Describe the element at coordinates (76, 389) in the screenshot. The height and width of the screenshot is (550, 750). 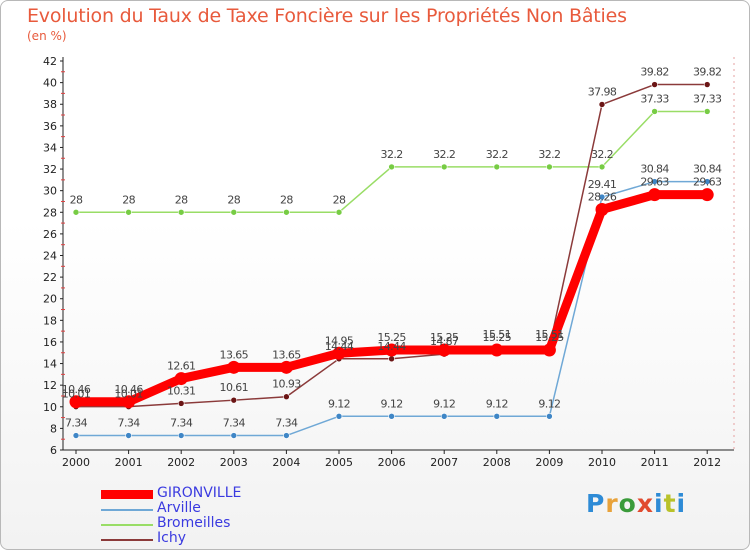
I see `data-label-gironville: 10.46` at that location.